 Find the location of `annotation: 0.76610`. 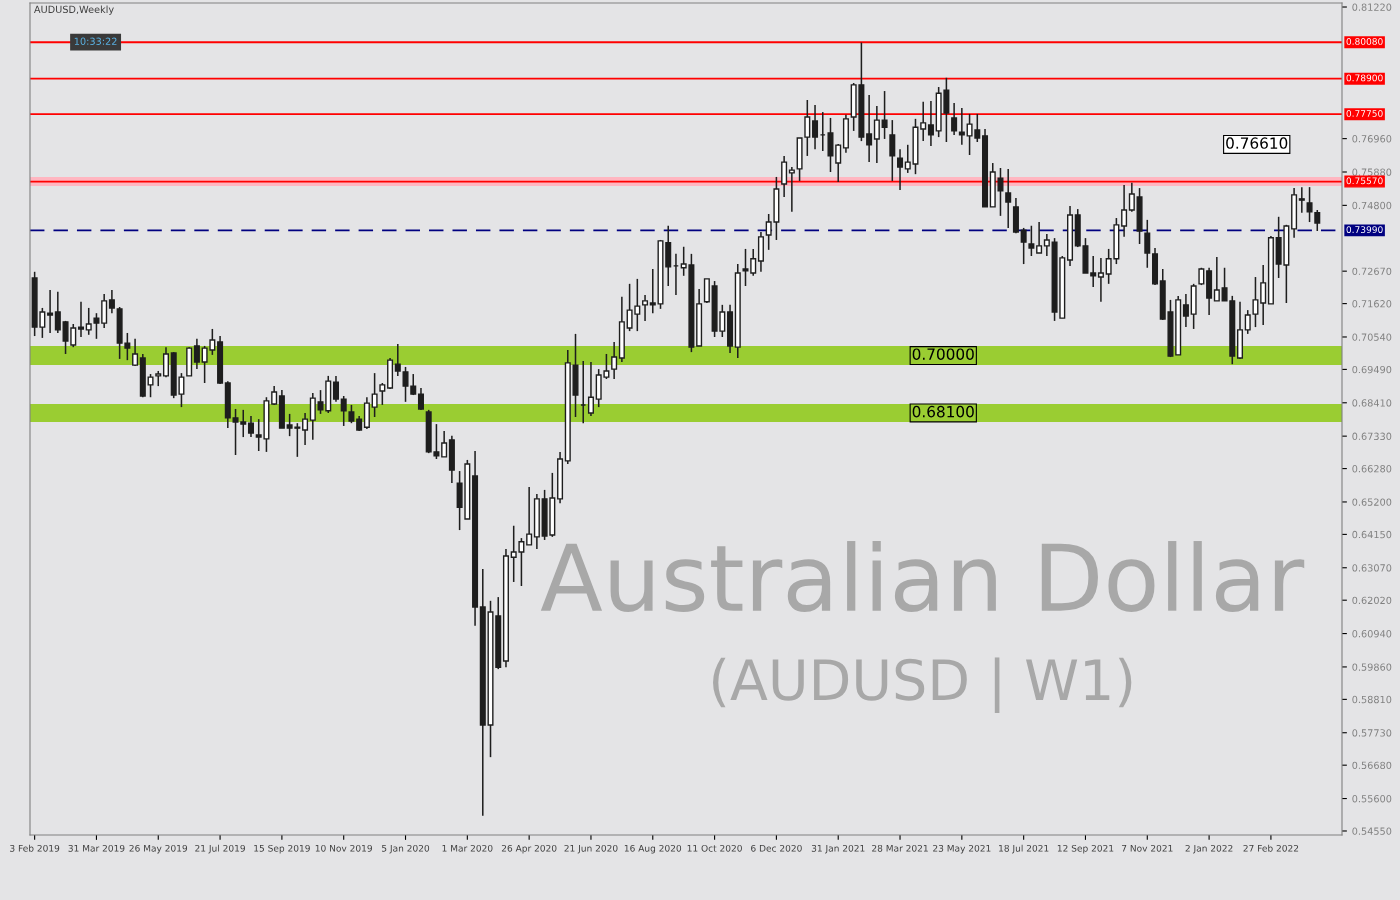

annotation: 0.76610 is located at coordinates (1257, 143).